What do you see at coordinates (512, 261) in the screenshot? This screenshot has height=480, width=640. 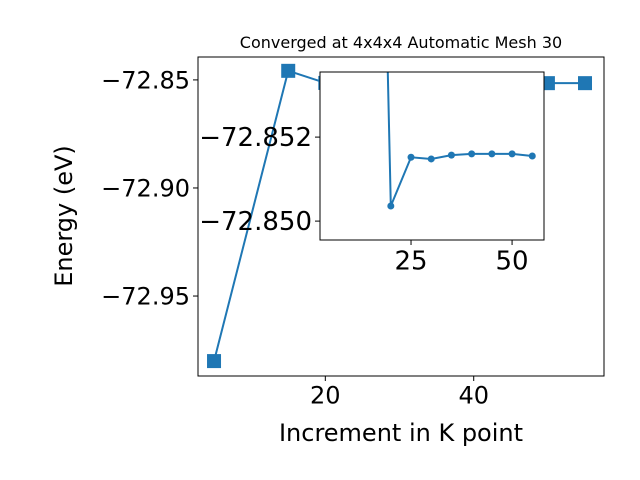 I see `x-tick-label: 50` at bounding box center [512, 261].